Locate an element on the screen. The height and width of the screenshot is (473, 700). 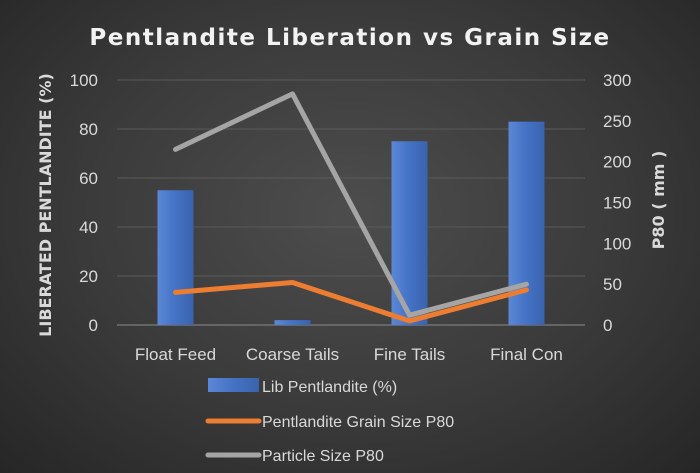
left-axis-ticks: 0 20 40 60 80 100 is located at coordinates (84, 203).